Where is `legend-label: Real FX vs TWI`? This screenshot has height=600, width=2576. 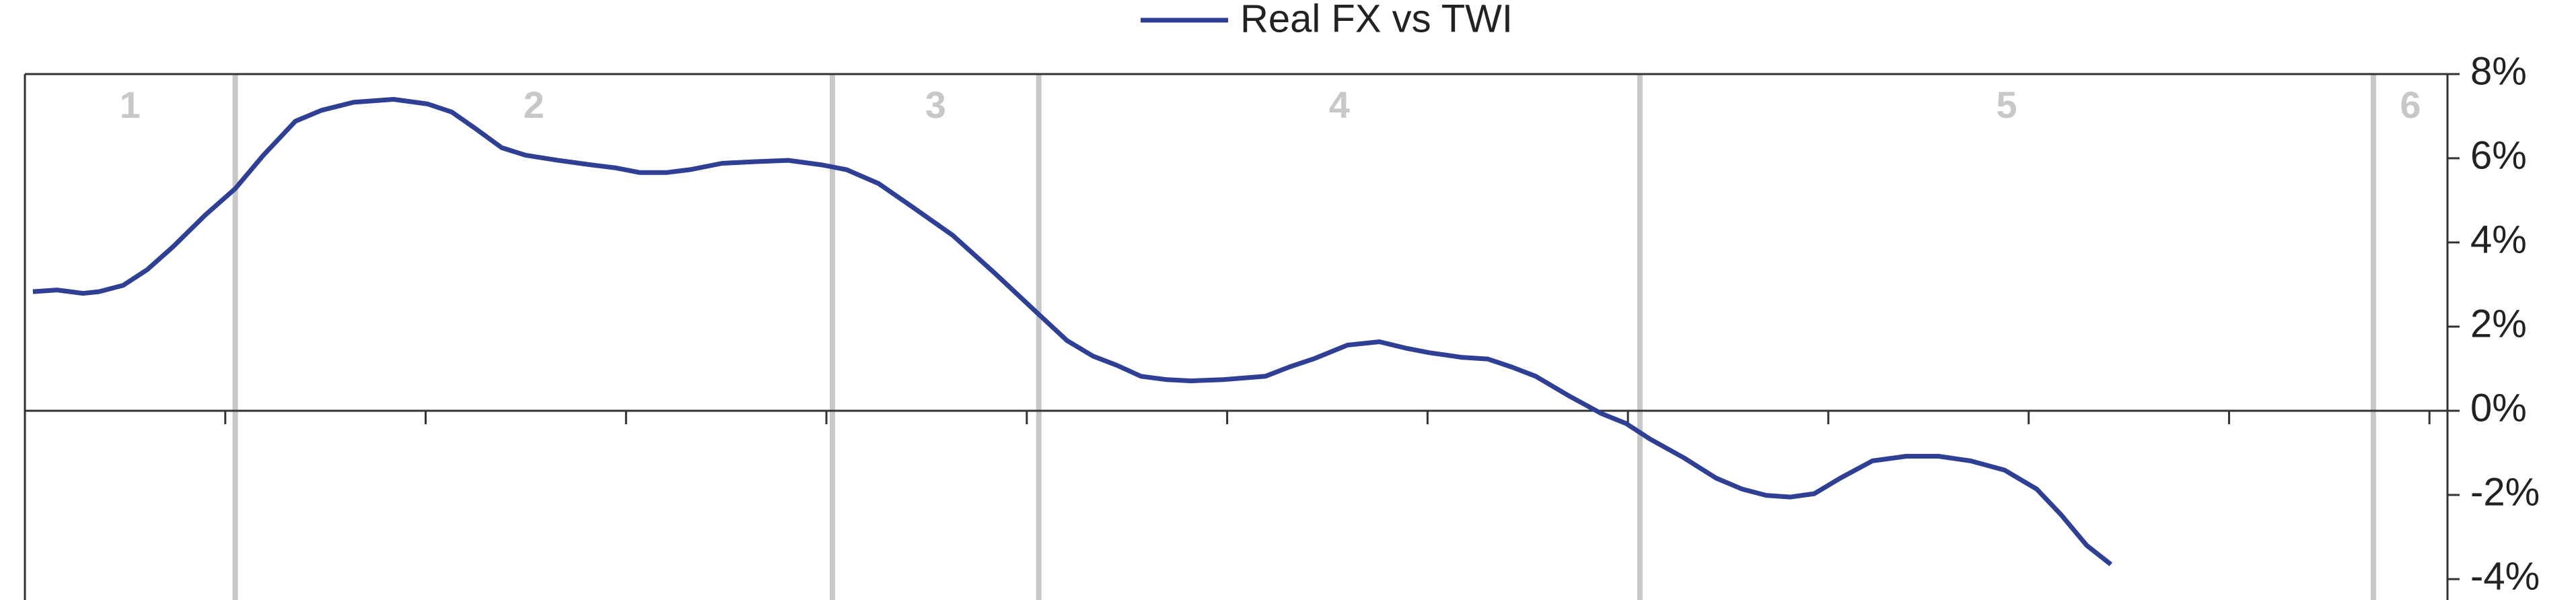 legend-label: Real FX vs TWI is located at coordinates (1376, 20).